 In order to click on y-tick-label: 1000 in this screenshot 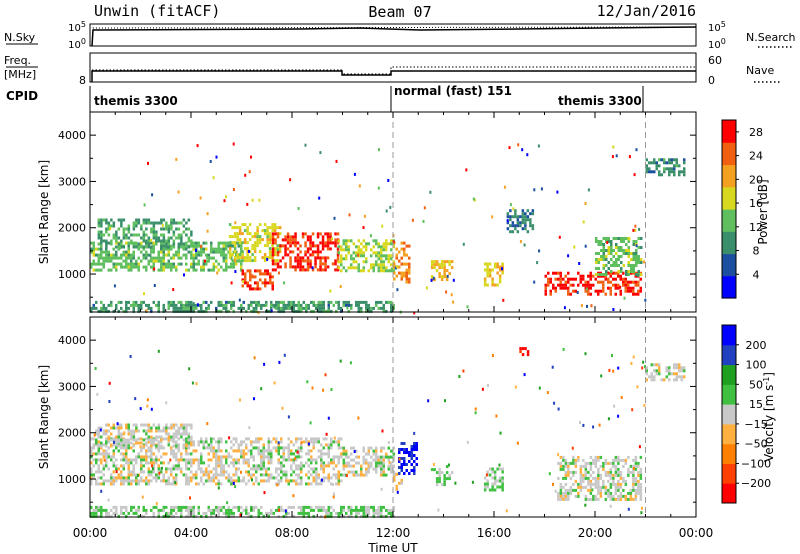, I will do `click(72, 274)`.